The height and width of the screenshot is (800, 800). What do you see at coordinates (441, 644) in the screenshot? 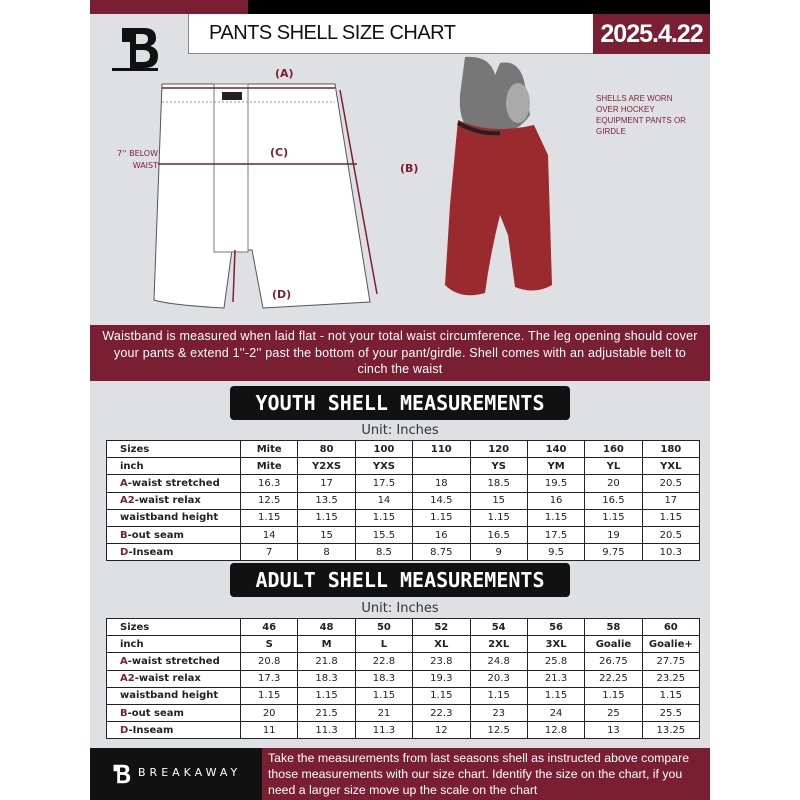
I see `table-cell: XL` at bounding box center [441, 644].